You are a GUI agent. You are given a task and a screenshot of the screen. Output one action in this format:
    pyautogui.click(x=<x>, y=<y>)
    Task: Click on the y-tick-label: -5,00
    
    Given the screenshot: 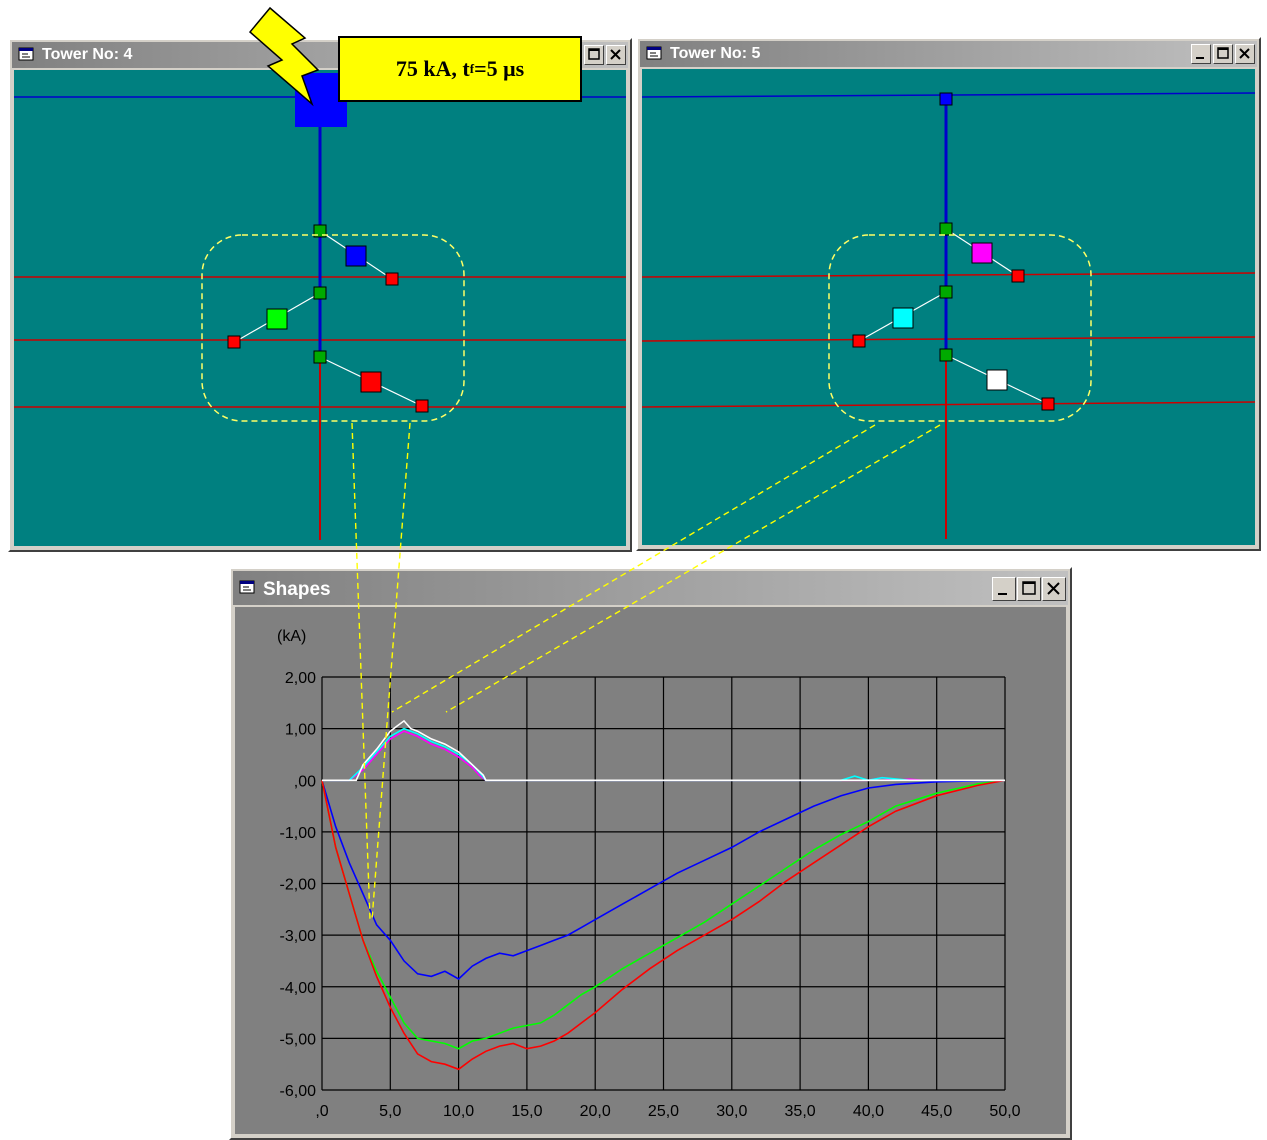 What is the action you would take?
    pyautogui.click(x=298, y=1039)
    